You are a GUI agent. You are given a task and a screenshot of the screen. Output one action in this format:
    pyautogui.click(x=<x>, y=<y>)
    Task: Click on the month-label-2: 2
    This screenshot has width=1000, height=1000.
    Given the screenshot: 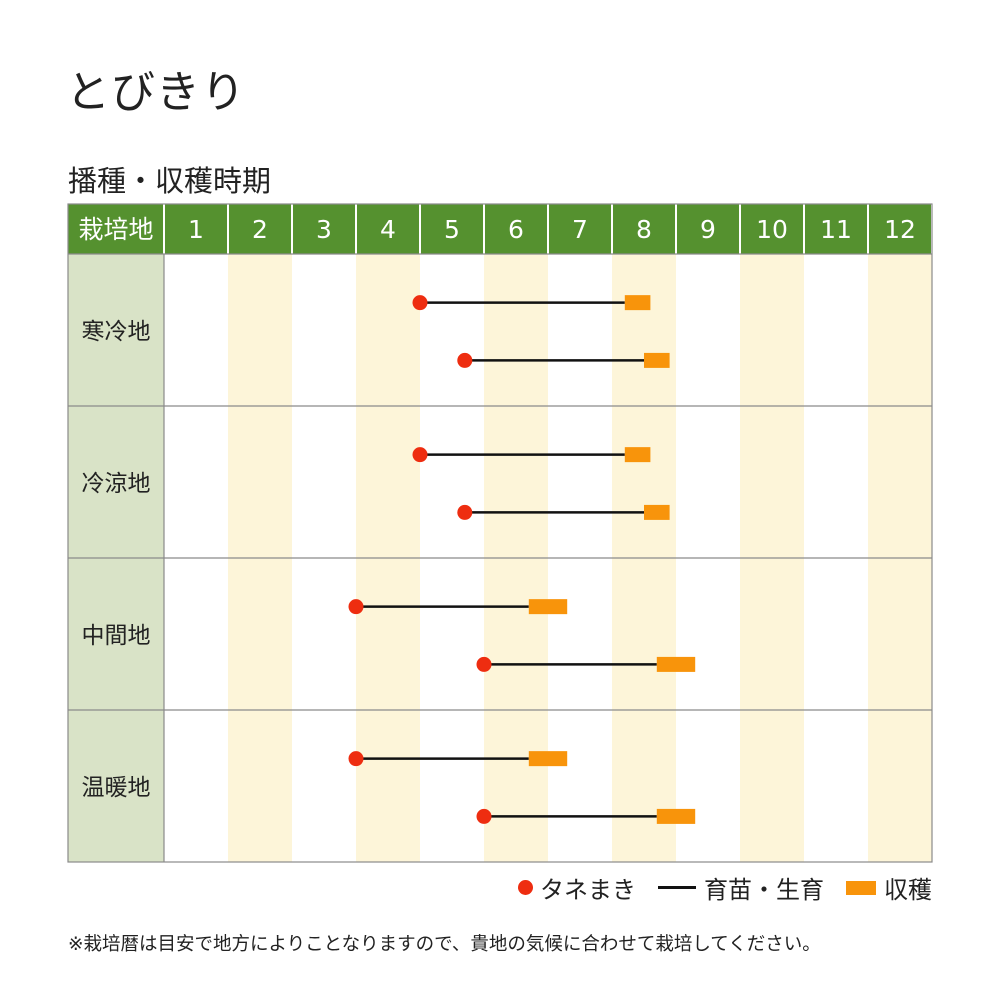 What is the action you would take?
    pyautogui.click(x=260, y=229)
    